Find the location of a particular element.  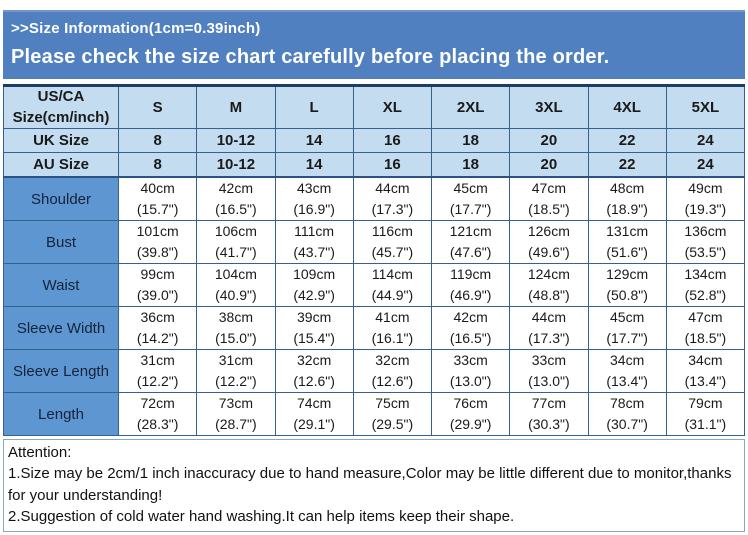

measurement-cell: 109cm (42.9") is located at coordinates (314, 285).